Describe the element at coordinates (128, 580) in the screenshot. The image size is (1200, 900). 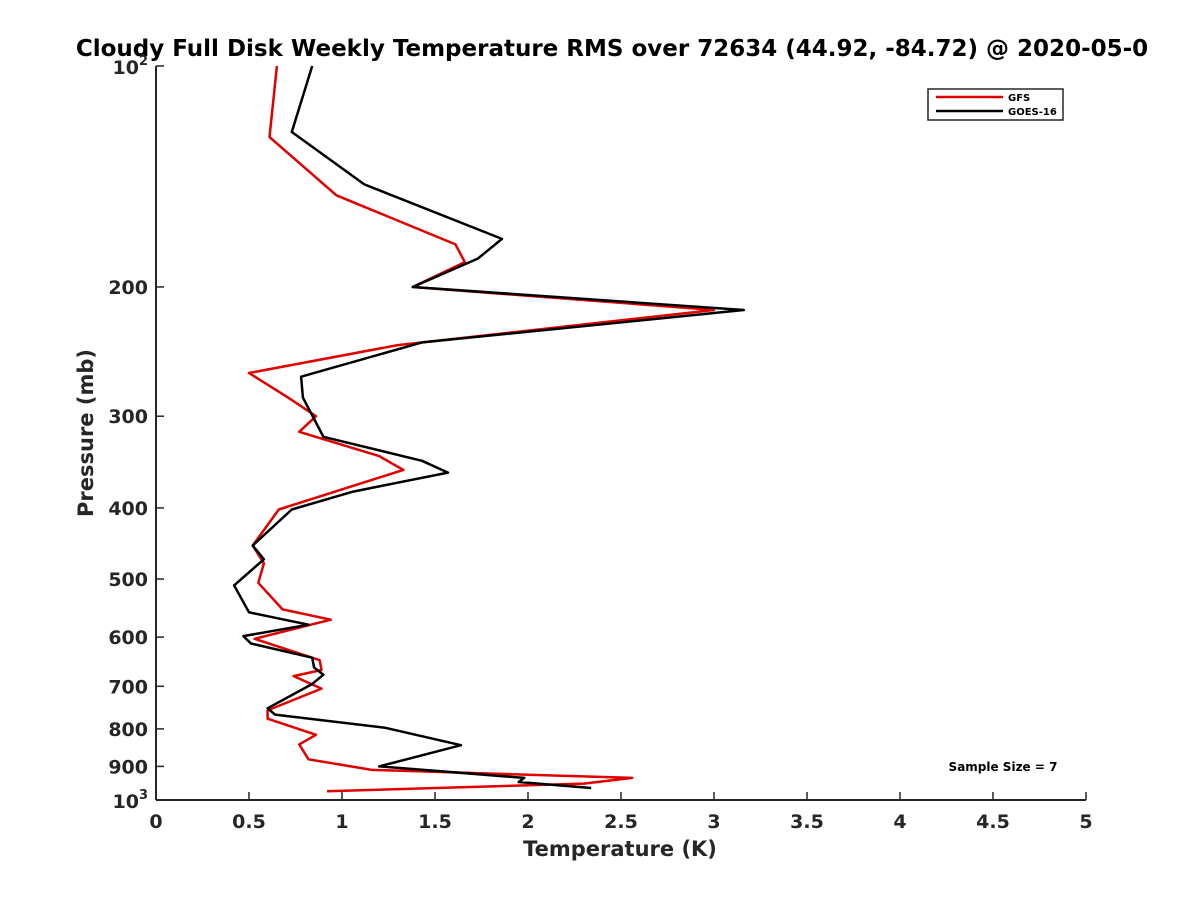
I see `y-tick-label: 500` at that location.